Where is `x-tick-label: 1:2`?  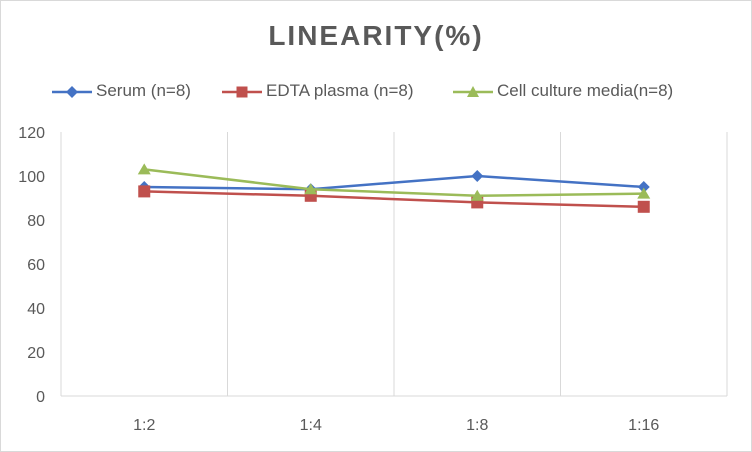
x-tick-label: 1:2 is located at coordinates (144, 425).